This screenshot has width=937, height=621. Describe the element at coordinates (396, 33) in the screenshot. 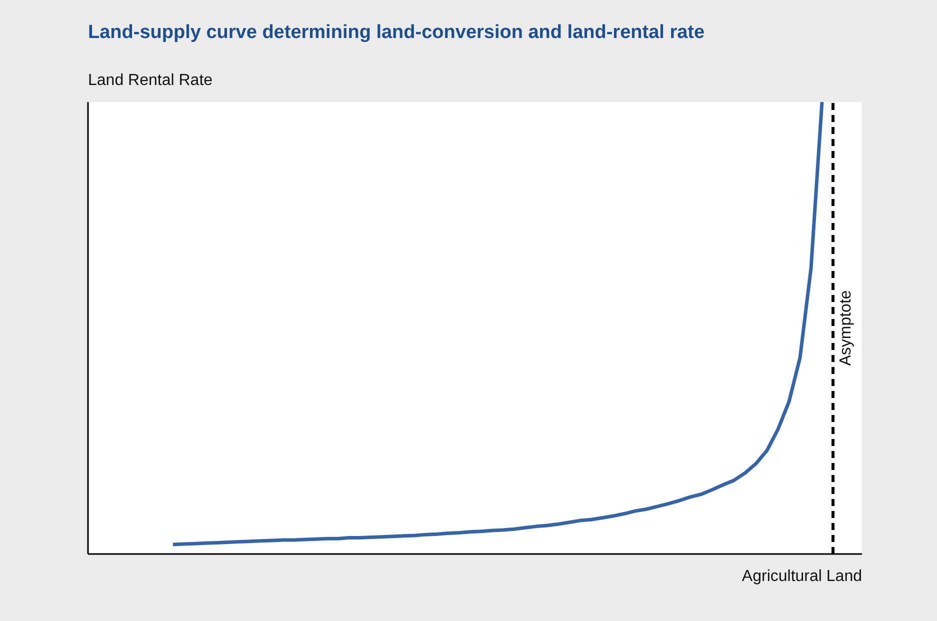

I see `chart-title: Land-supply curve determining land-conversion and land-rental rate` at that location.